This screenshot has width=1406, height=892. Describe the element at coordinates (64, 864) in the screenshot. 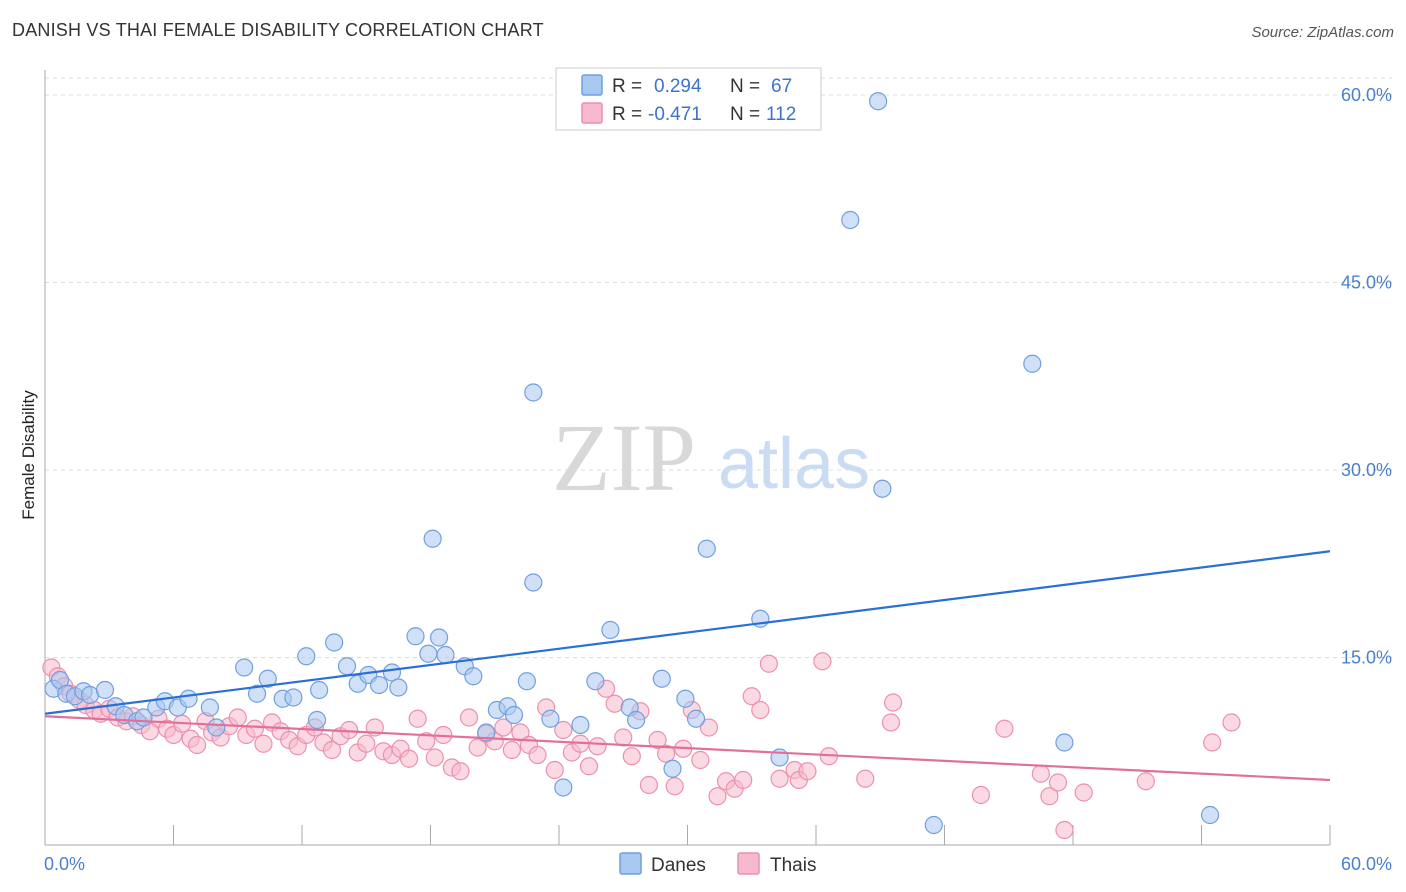

I see `x-tick-label-min: 0.0%` at that location.